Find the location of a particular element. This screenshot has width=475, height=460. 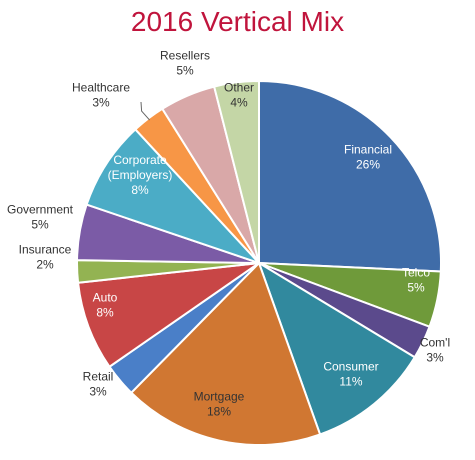

slice-value-retail: 3% is located at coordinates (98, 392).